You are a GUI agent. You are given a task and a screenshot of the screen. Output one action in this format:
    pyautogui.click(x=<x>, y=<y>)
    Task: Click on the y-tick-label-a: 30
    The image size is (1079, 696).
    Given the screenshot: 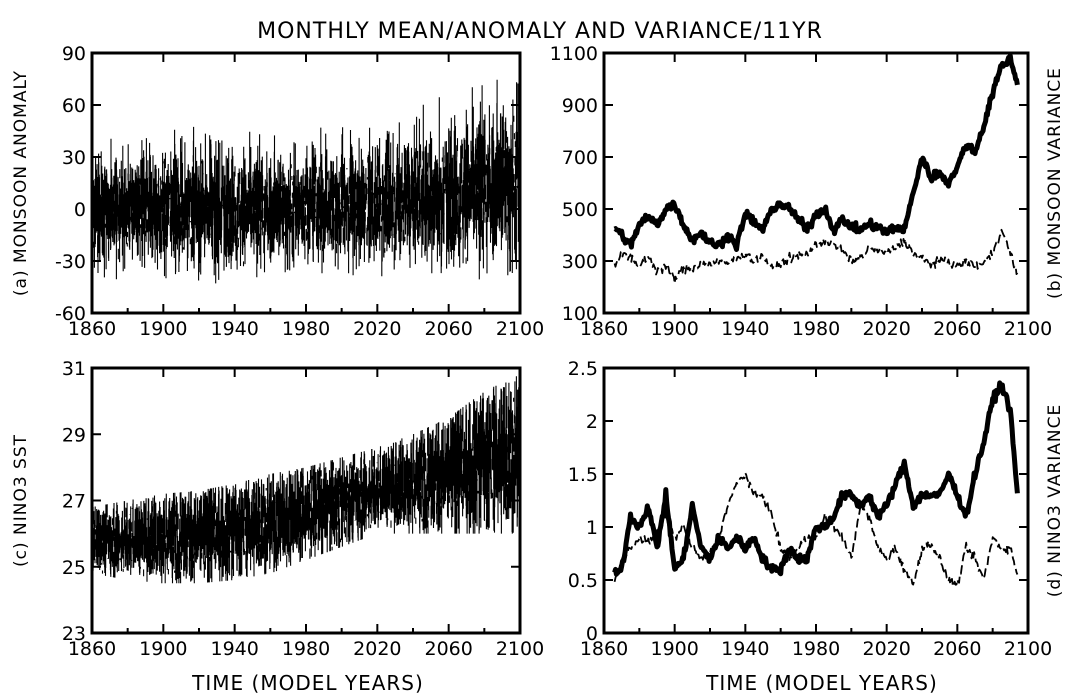 What is the action you would take?
    pyautogui.click(x=74, y=158)
    